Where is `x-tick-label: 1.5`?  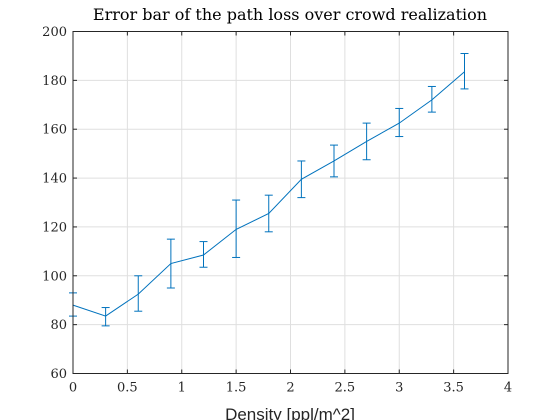 x-tick-label: 1.5 is located at coordinates (236, 388).